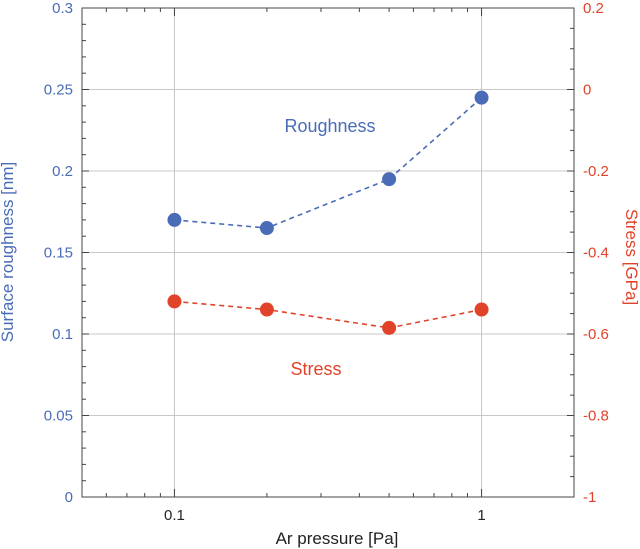 This screenshot has height=549, width=640. What do you see at coordinates (58, 90) in the screenshot?
I see `left-tick-label: 0.25` at bounding box center [58, 90].